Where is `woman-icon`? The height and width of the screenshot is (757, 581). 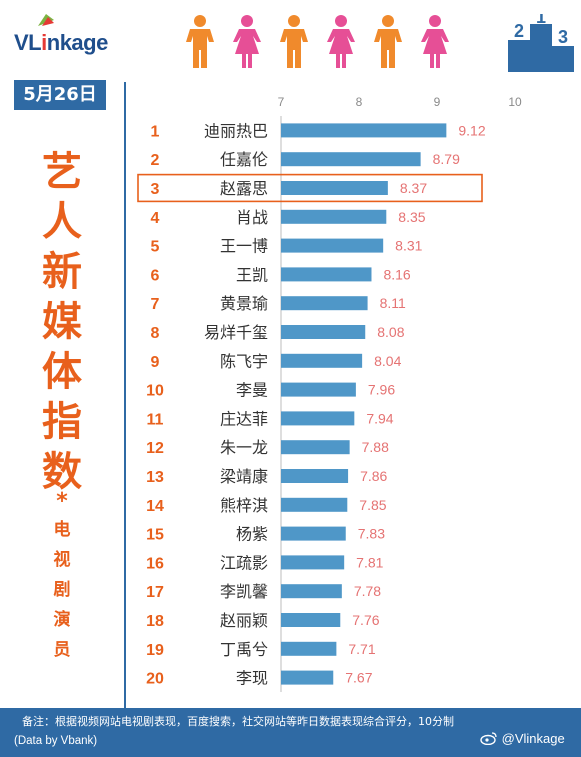 woman-icon is located at coordinates (341, 41).